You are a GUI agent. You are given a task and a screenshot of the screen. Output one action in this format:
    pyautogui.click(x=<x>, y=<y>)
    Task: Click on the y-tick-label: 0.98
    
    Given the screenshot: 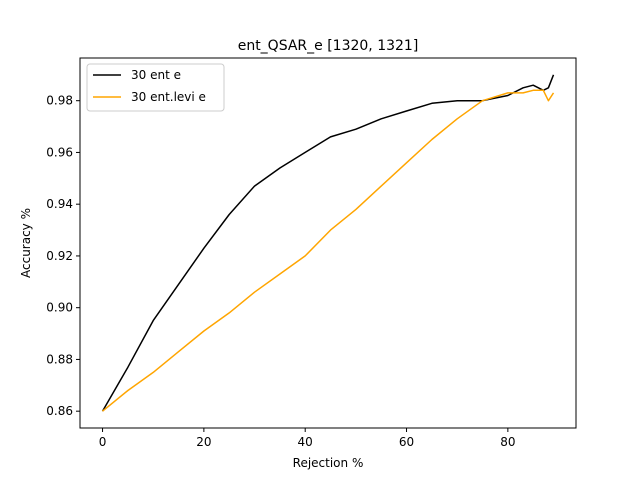 What is the action you would take?
    pyautogui.click(x=59, y=101)
    